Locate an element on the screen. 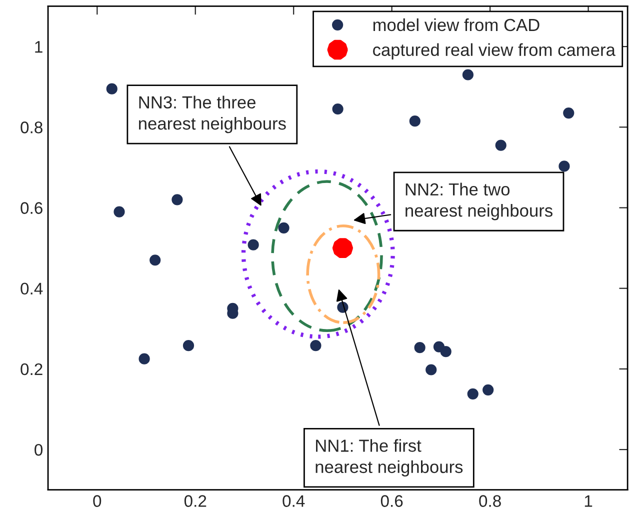 Image resolution: width=632 pixels, height=520 pixels. y-tick-label: 0.8 is located at coordinates (31, 128).